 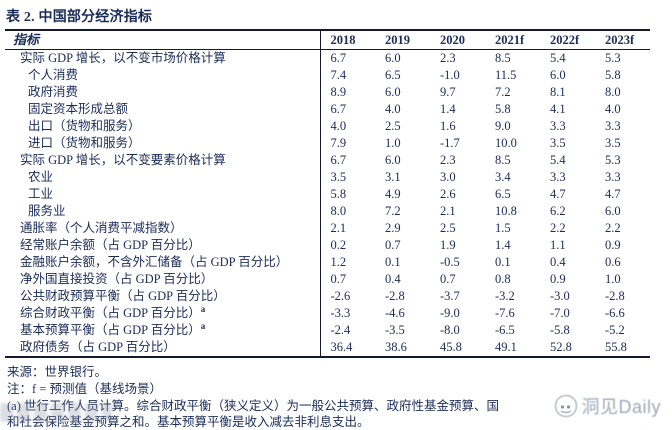 What do you see at coordinates (558, 262) in the screenshot?
I see `value-cell: 0.4` at bounding box center [558, 262].